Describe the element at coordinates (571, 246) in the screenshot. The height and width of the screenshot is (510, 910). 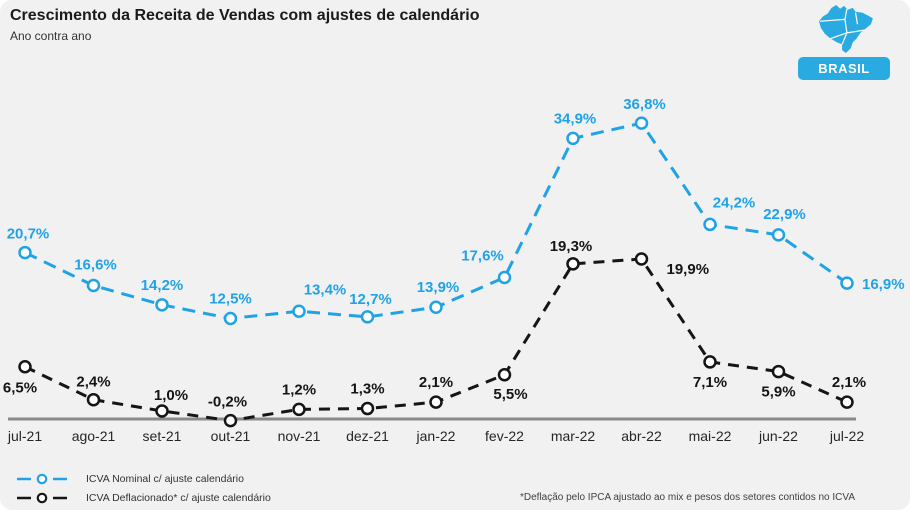
I see `icva-deflacionado-label-mar-22: 19,3%` at that location.